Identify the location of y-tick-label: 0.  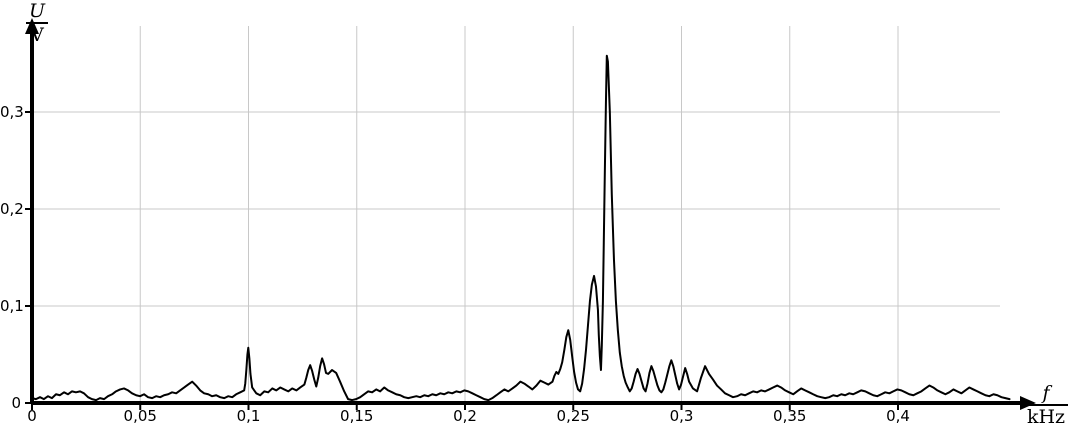
(16, 403).